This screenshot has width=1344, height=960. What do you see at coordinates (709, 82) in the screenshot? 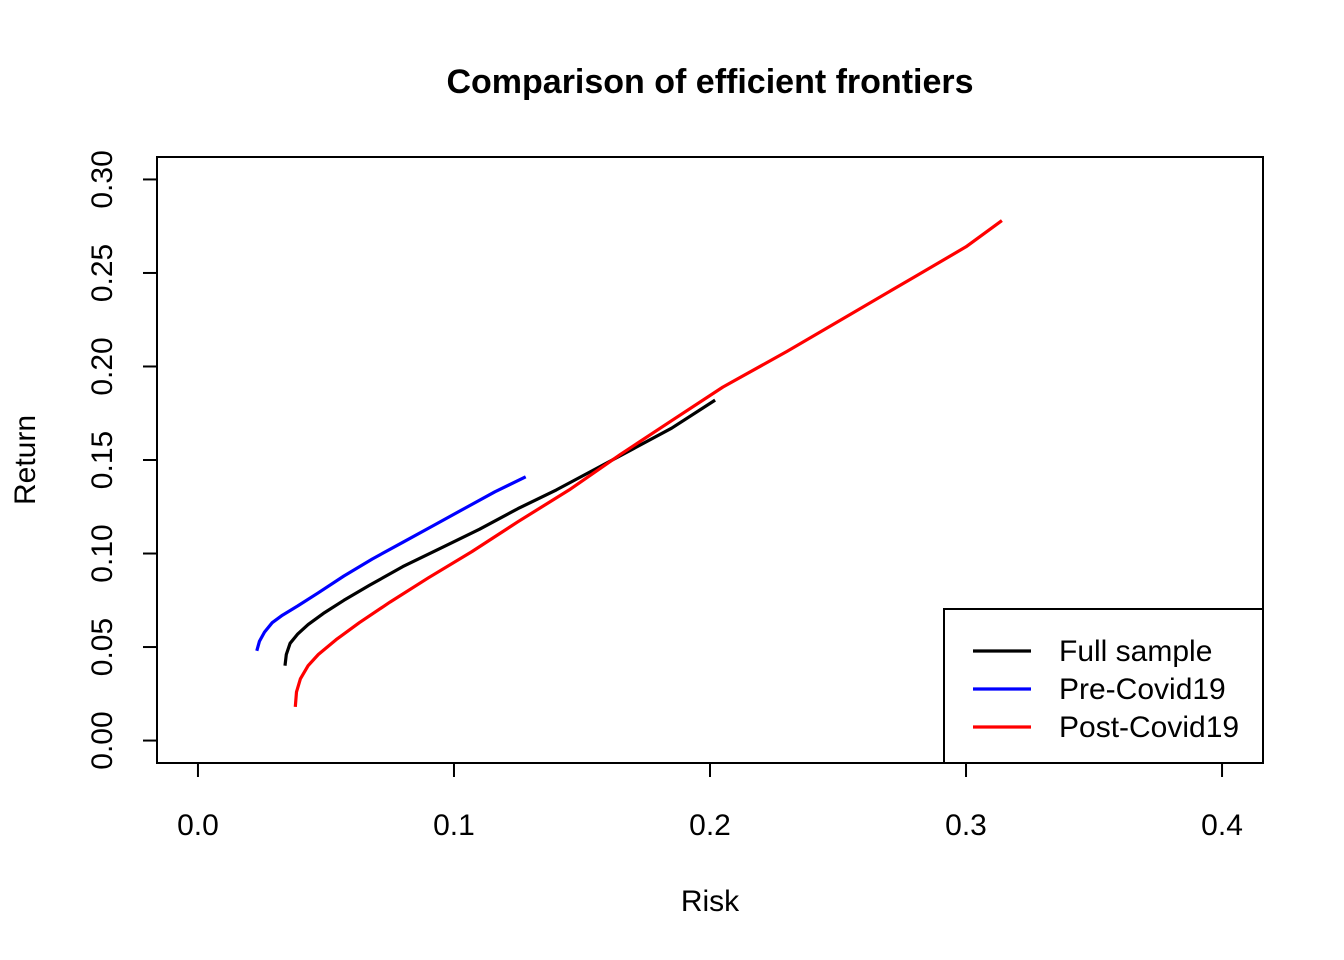
I see `chart-title: Comparison of efficient frontiers` at bounding box center [709, 82].